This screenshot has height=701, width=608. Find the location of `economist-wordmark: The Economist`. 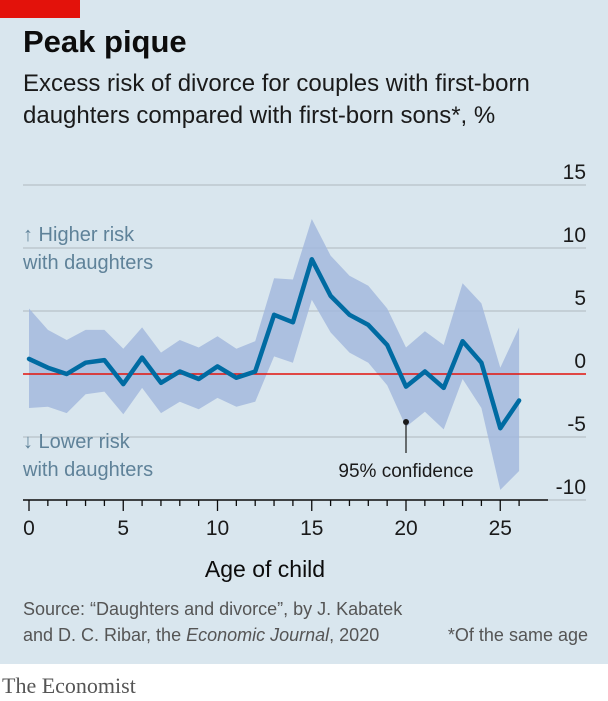

economist-wordmark: The Economist is located at coordinates (69, 685).